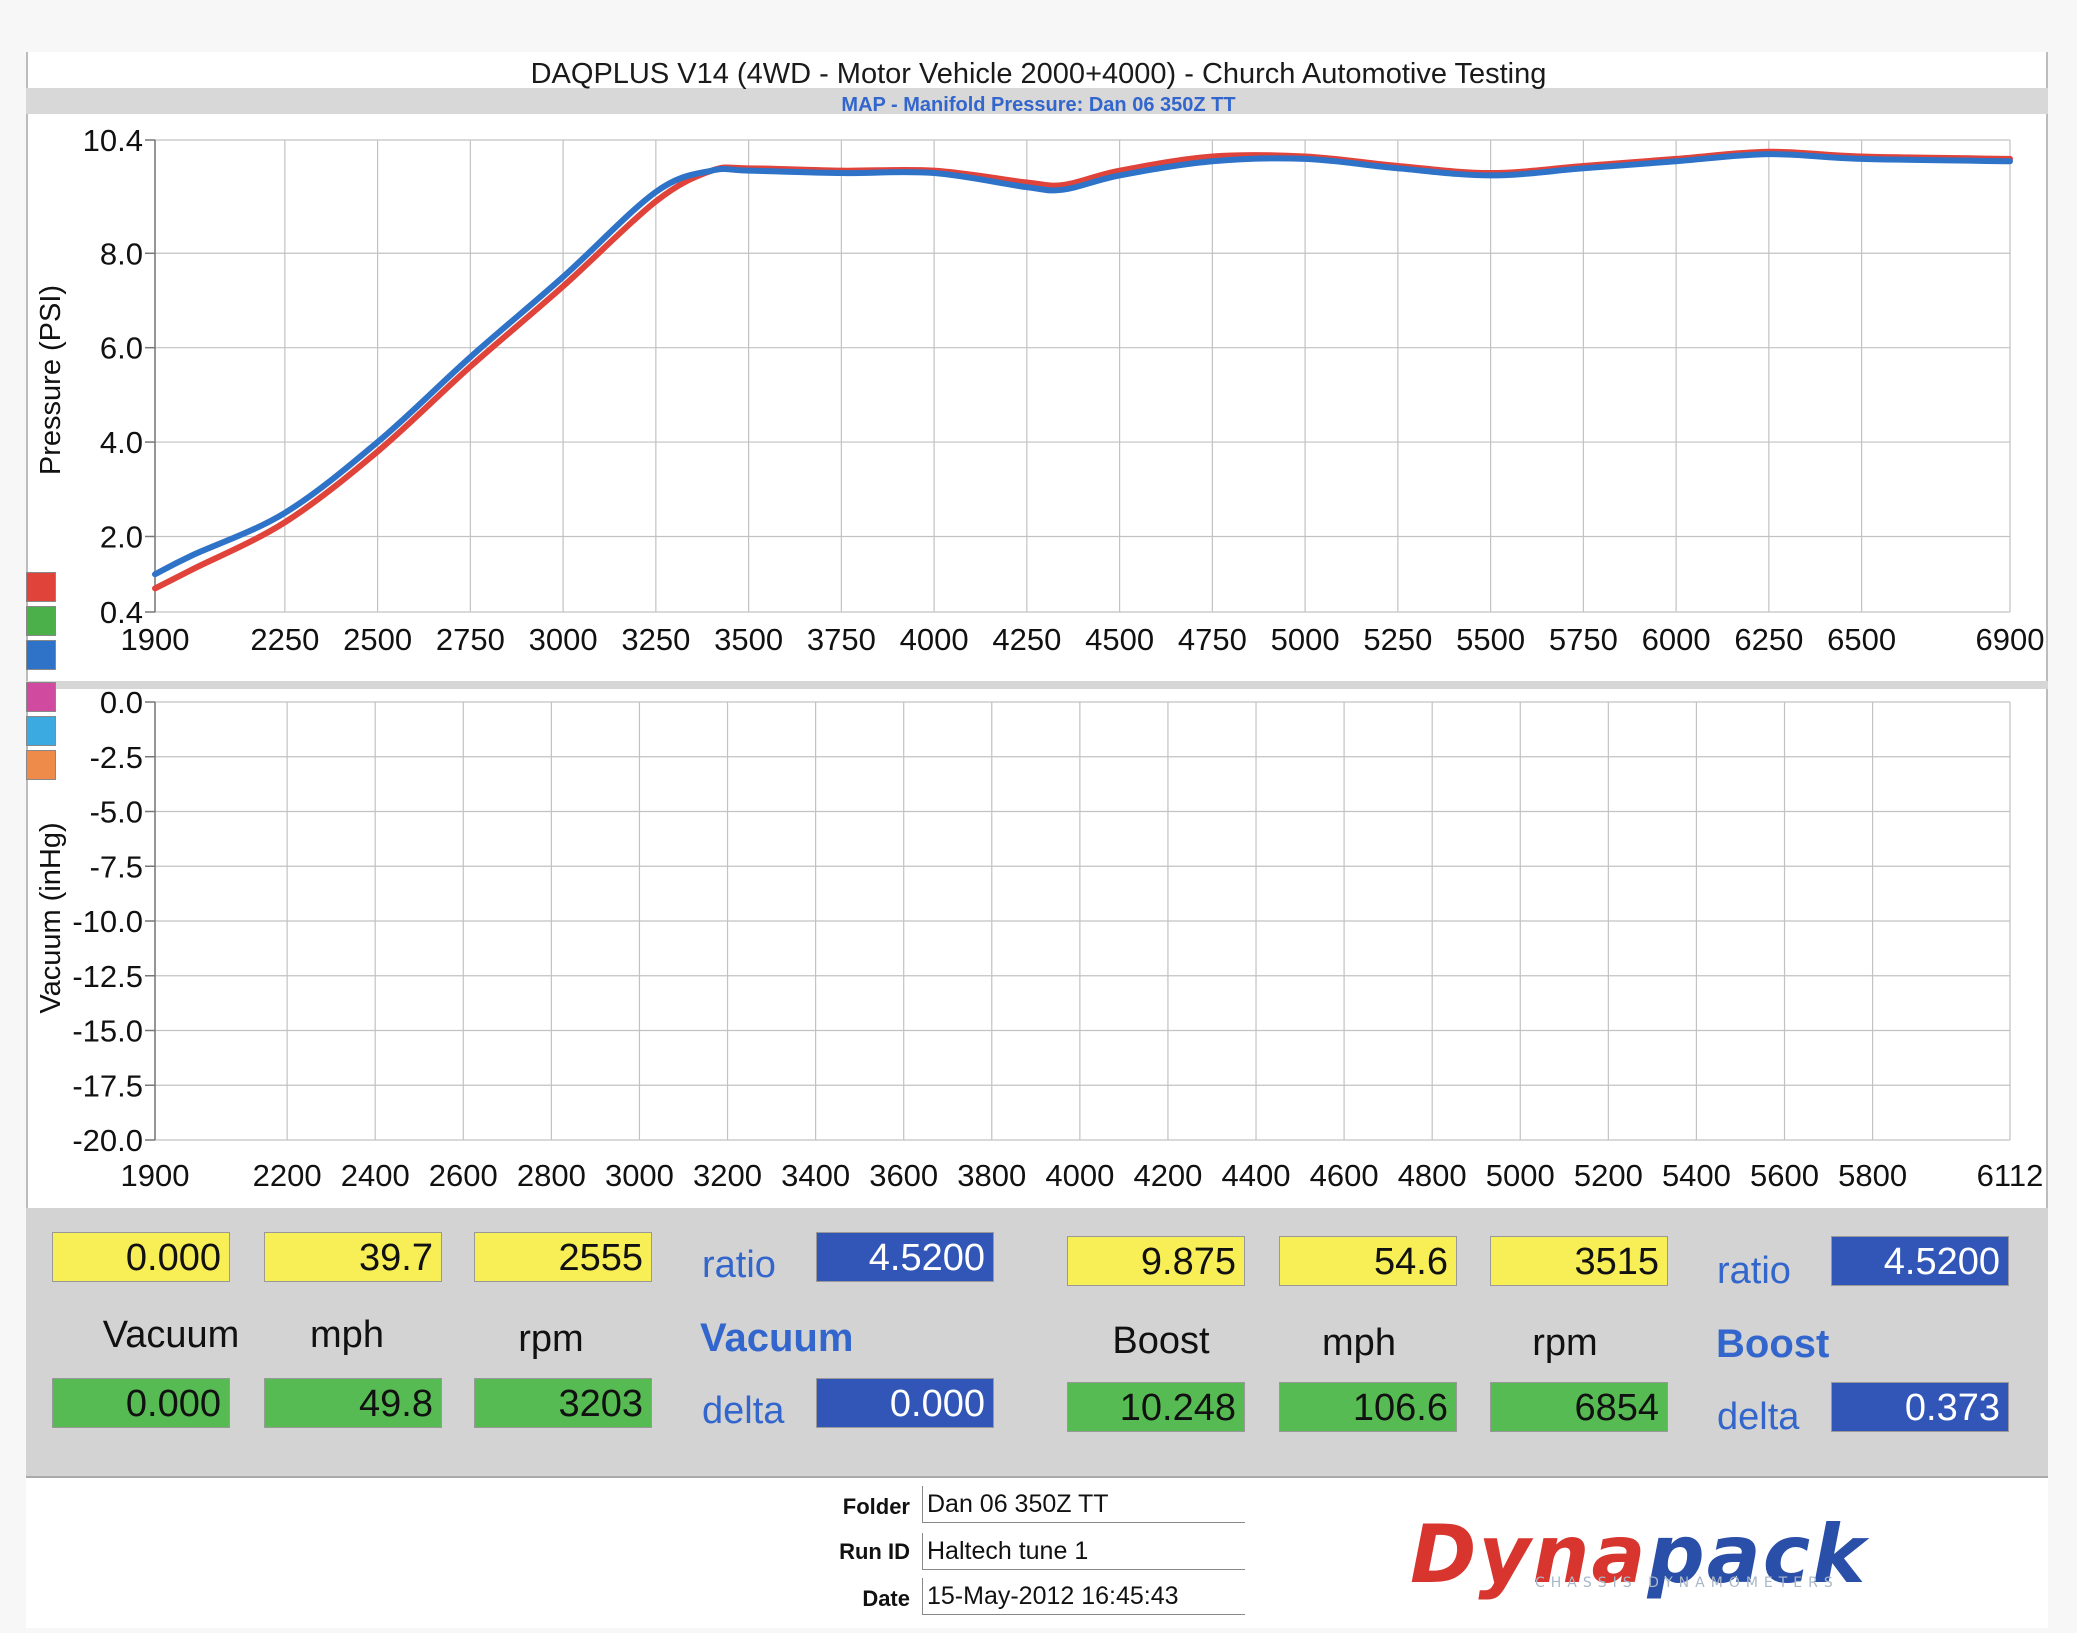 Image resolution: width=2077 pixels, height=1633 pixels. Describe the element at coordinates (121, 612) in the screenshot. I see `y-tick-label: 0.4` at that location.